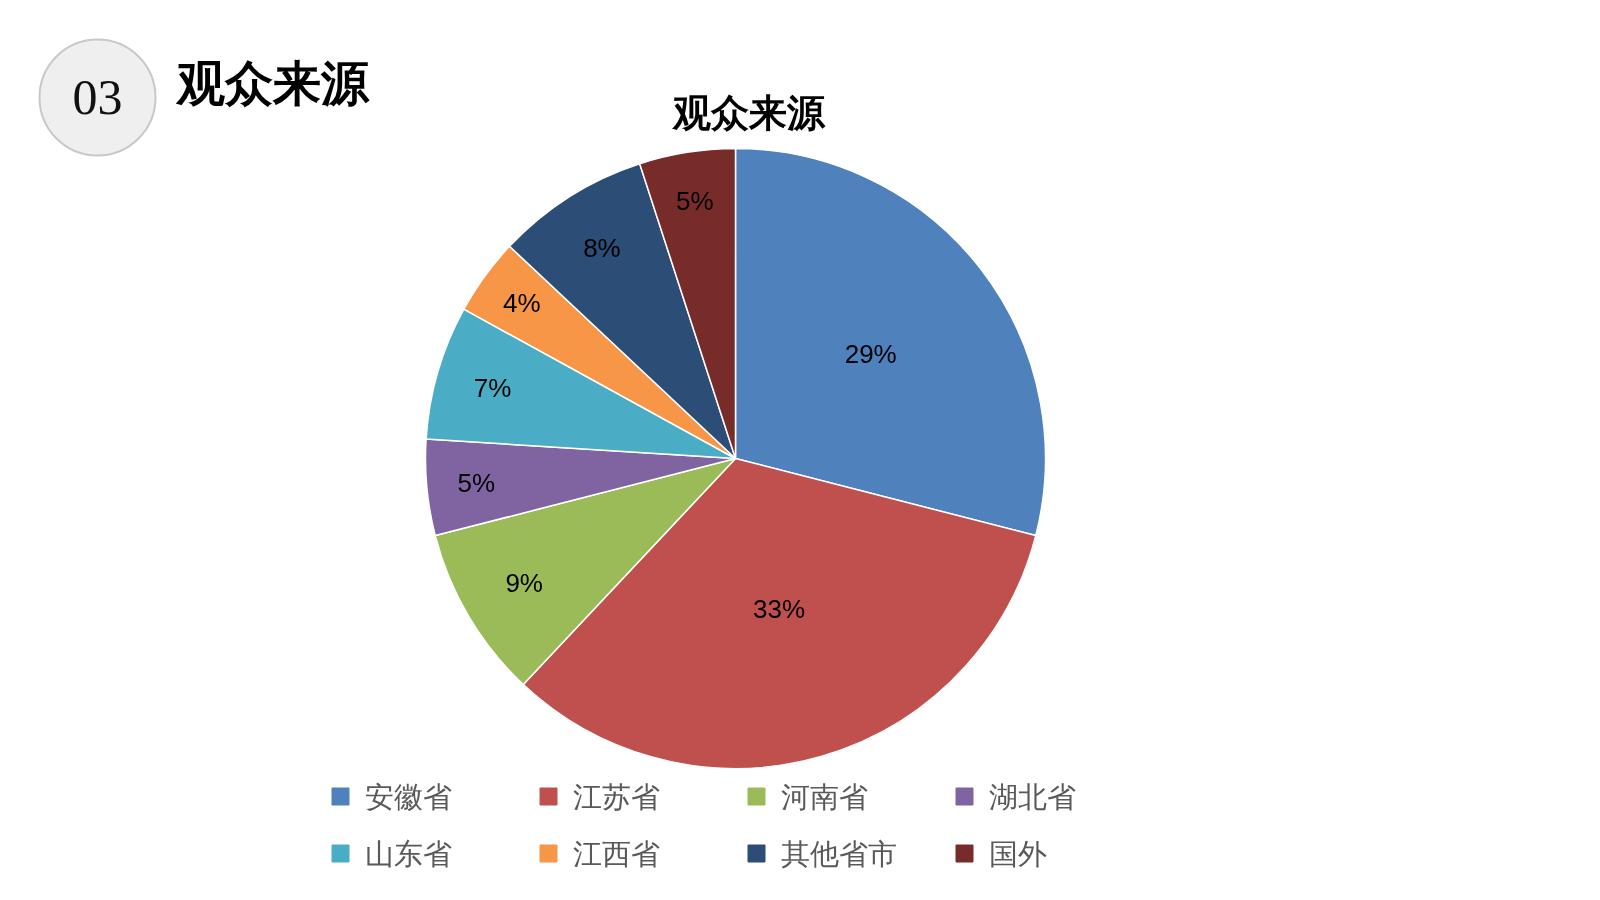 This screenshot has width=1600, height=900. I want to click on text: 03, so click(97, 97).